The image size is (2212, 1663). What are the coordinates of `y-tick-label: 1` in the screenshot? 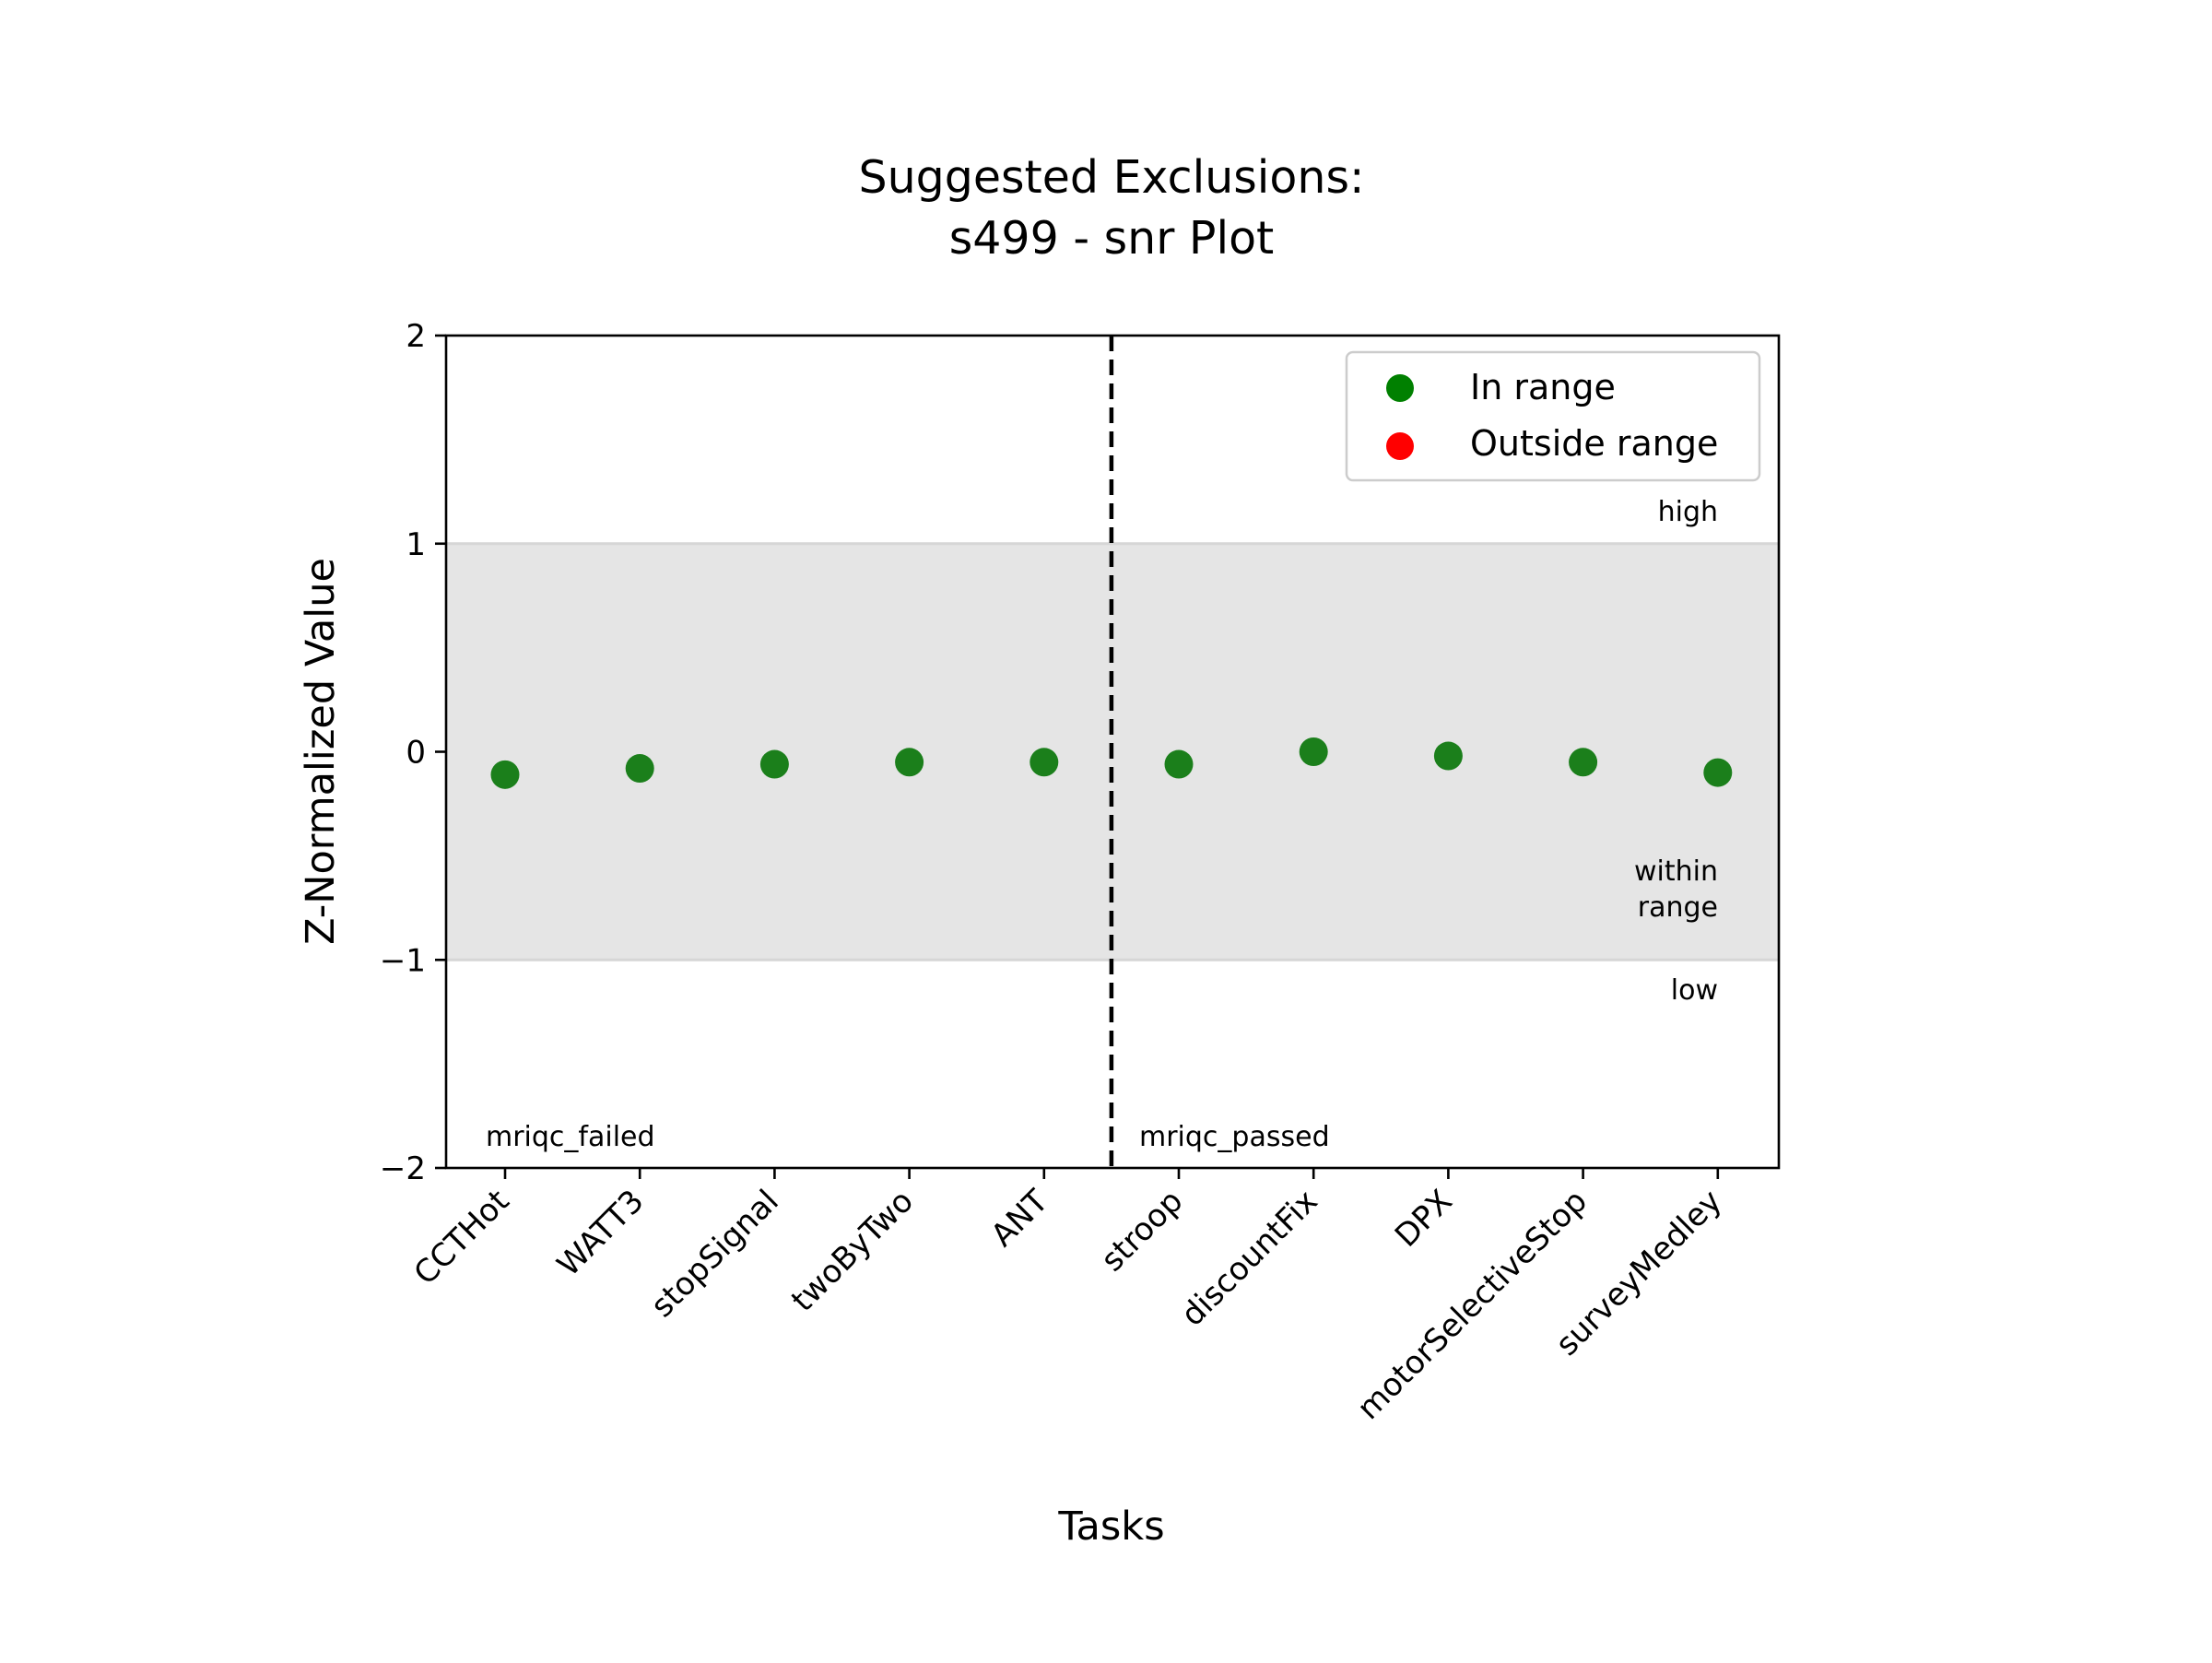 It's located at (416, 544).